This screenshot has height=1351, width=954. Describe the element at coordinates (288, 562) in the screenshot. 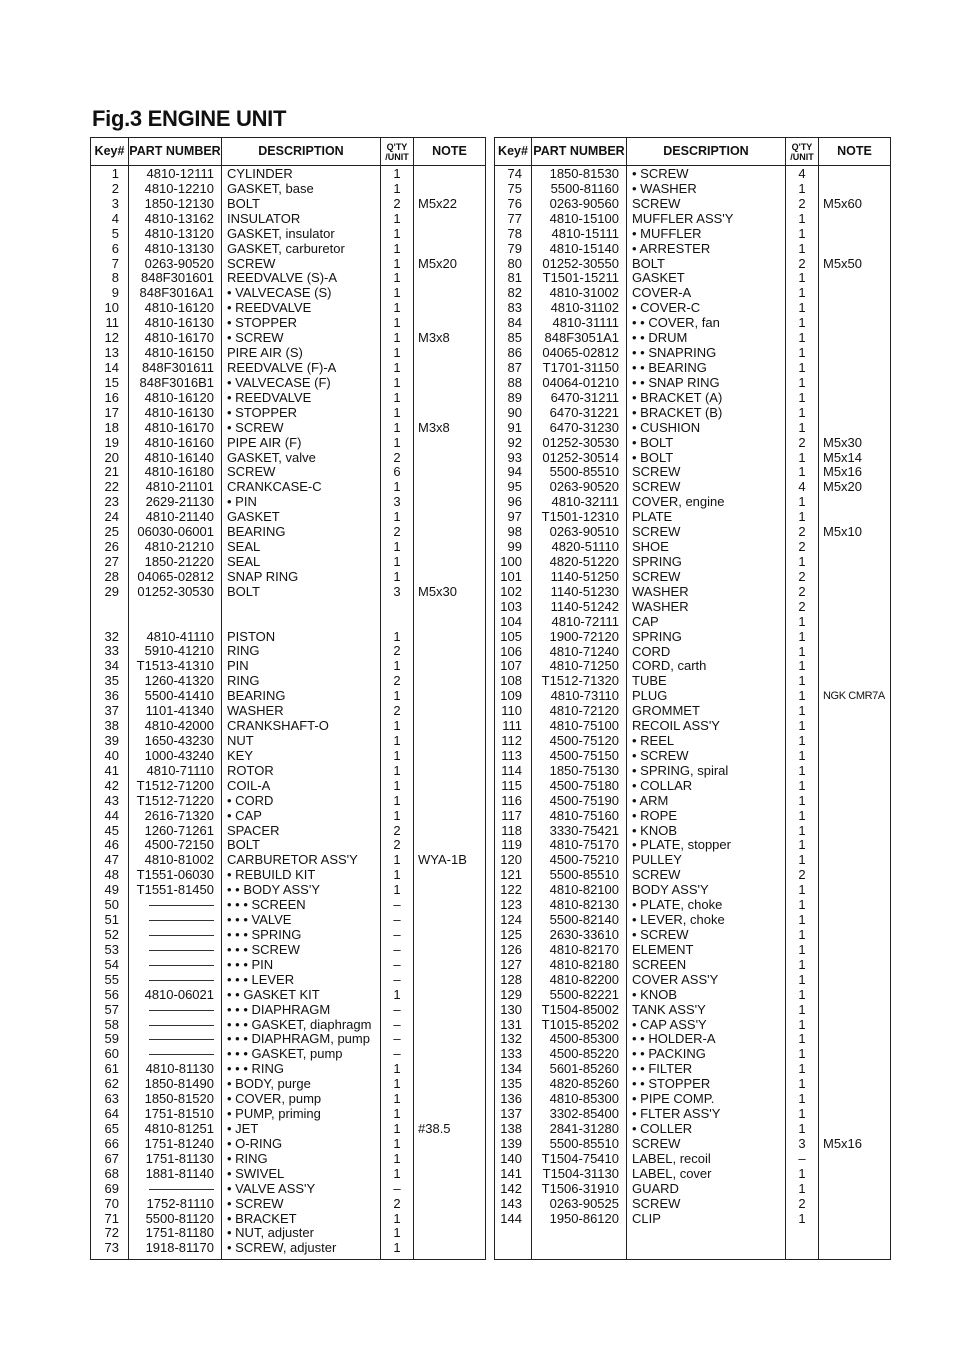

I see `table-row: 27 1850-21220 SEAL 1` at that location.